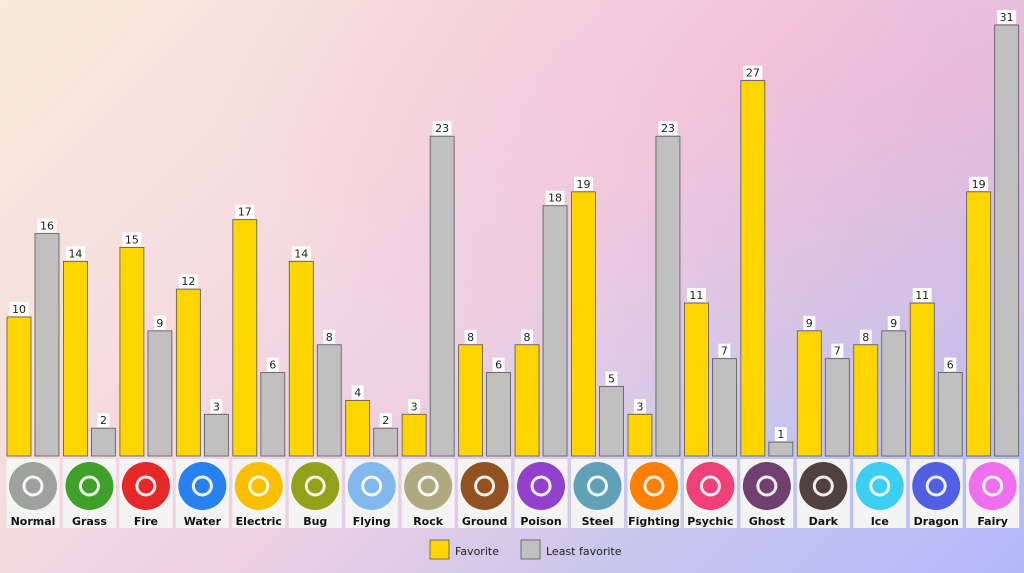 The width and height of the screenshot is (1024, 573). I want to click on fire-type-icon-glyph, so click(146, 486).